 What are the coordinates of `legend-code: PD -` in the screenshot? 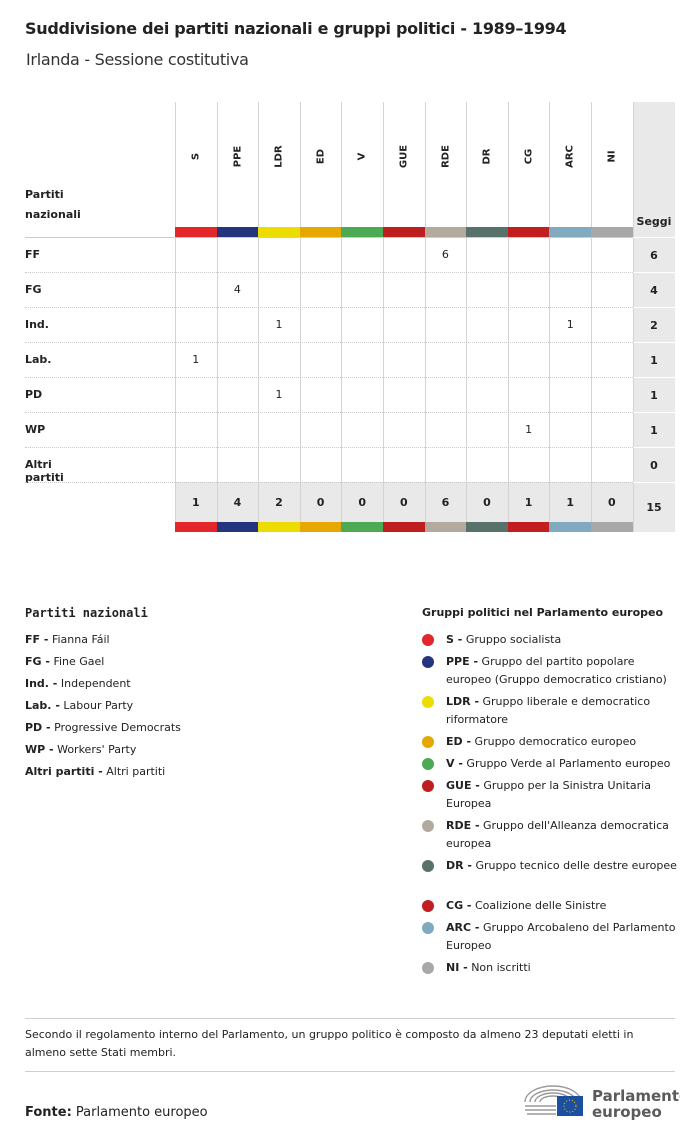 It's located at (38, 727).